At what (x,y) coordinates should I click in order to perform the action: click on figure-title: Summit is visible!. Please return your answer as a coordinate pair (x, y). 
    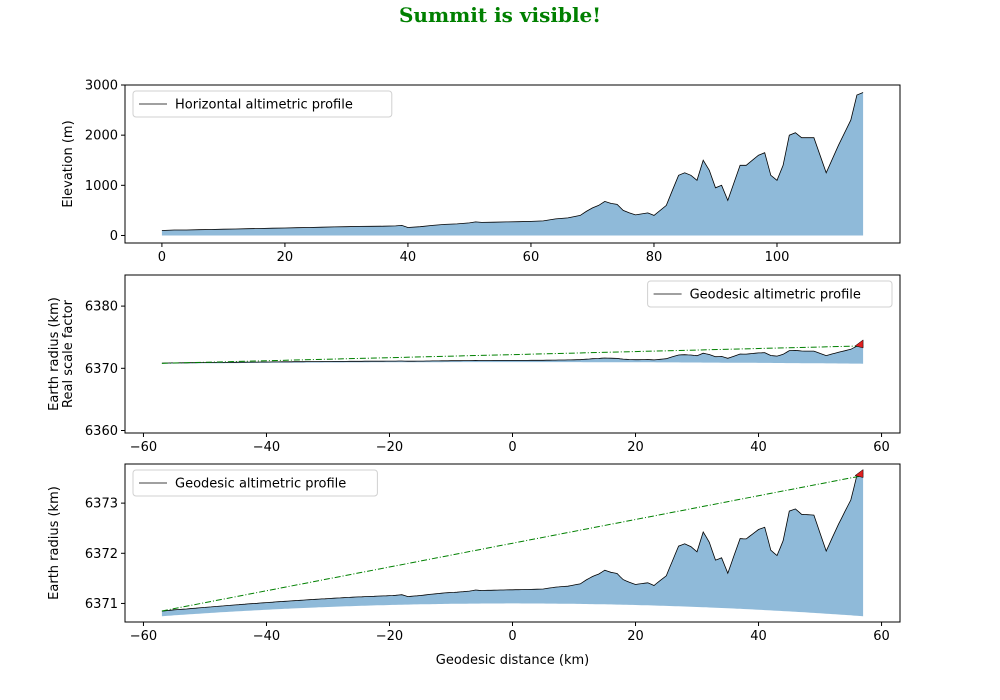
    Looking at the image, I should click on (500, 15).